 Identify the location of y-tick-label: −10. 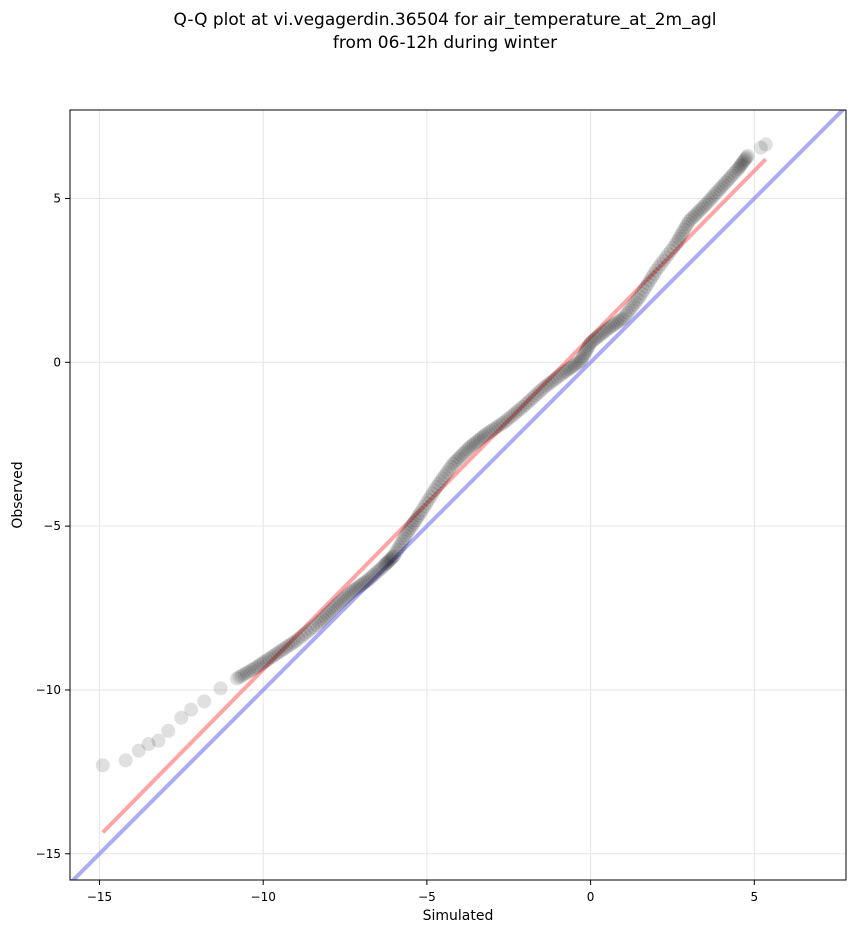
(48, 690).